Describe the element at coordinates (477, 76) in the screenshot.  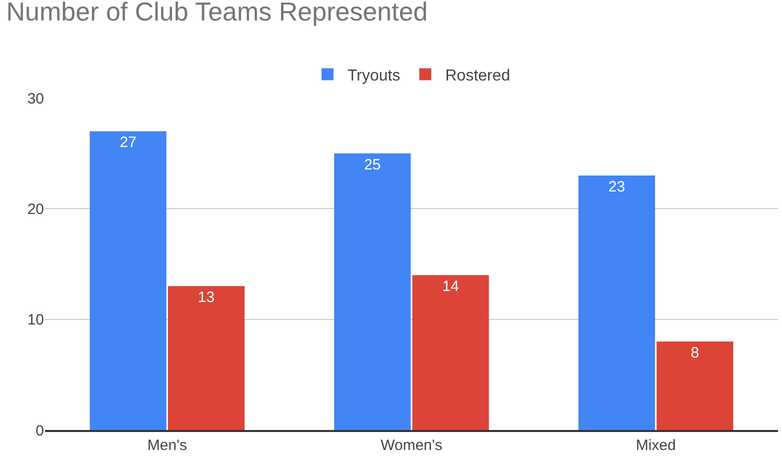
I see `legend-label: Rostered` at that location.